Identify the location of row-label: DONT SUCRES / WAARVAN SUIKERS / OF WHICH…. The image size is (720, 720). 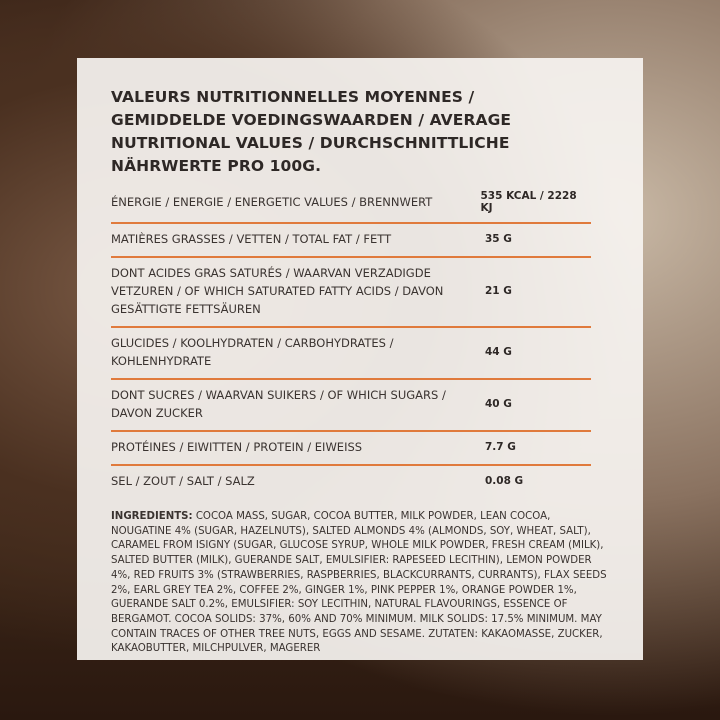
(278, 404).